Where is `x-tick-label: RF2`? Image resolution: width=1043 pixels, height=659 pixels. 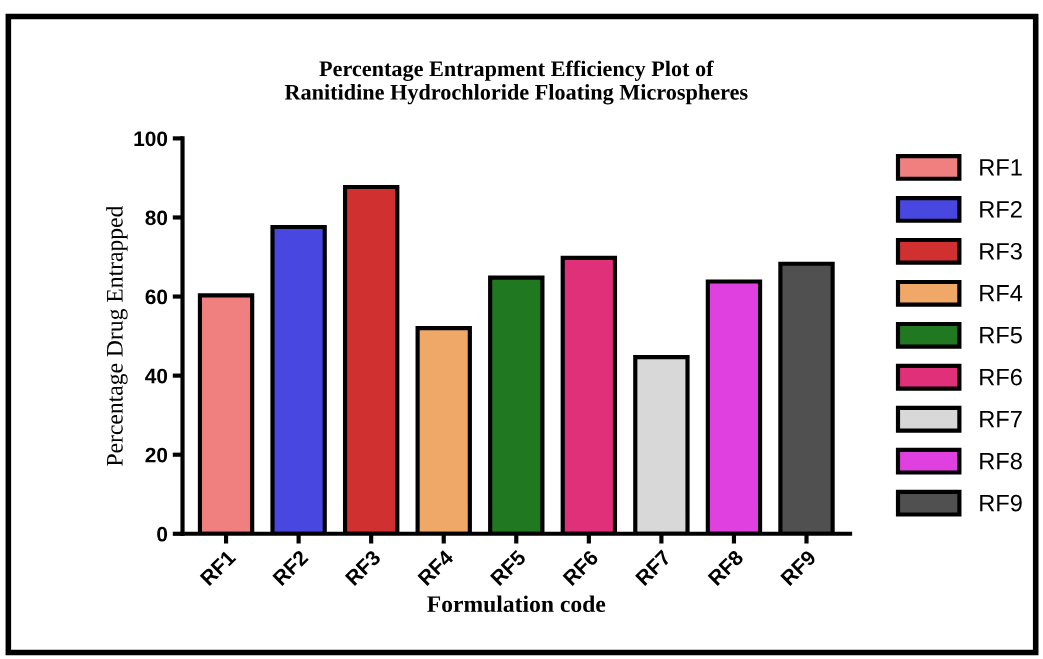
x-tick-label: RF2 is located at coordinates (290, 567).